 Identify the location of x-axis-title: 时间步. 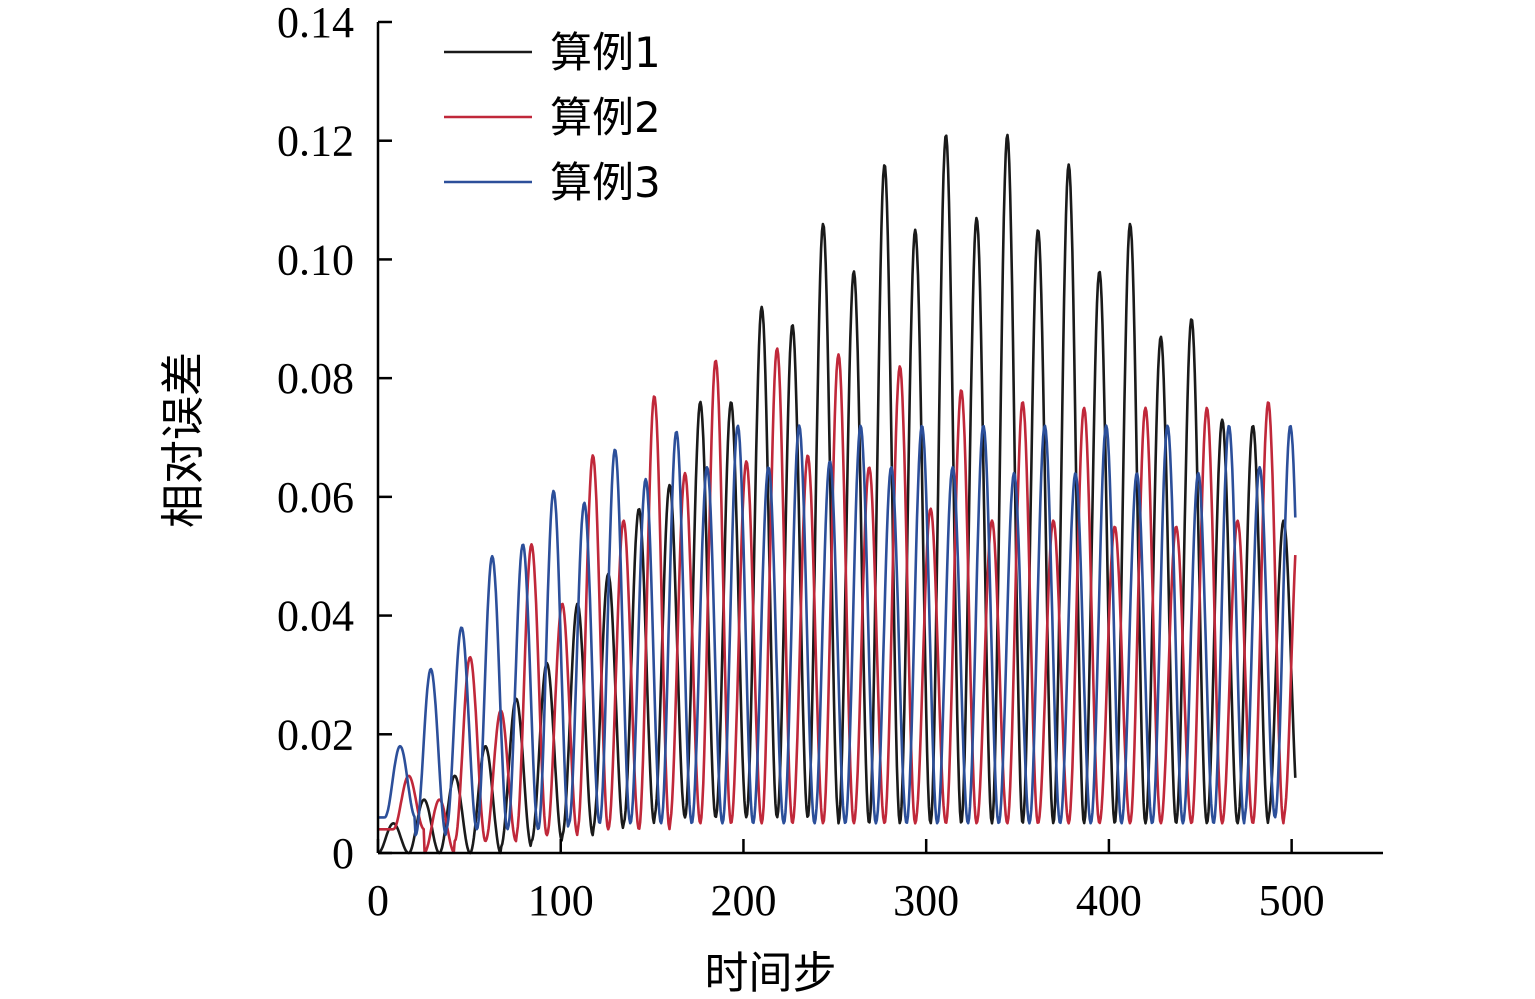
(771, 973).